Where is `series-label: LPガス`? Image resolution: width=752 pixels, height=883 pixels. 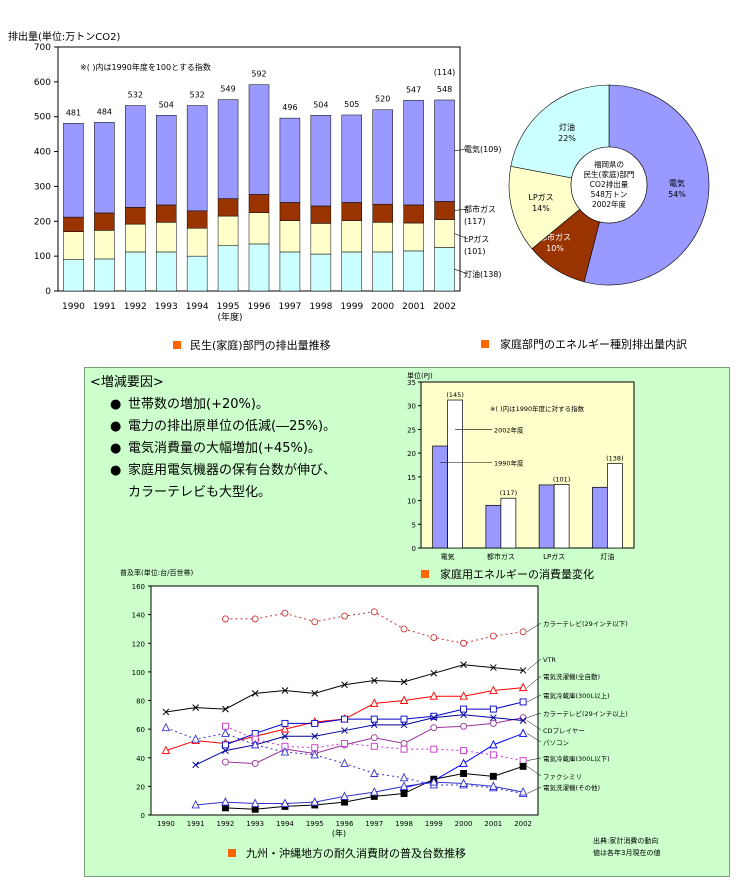 series-label: LPガス is located at coordinates (476, 239).